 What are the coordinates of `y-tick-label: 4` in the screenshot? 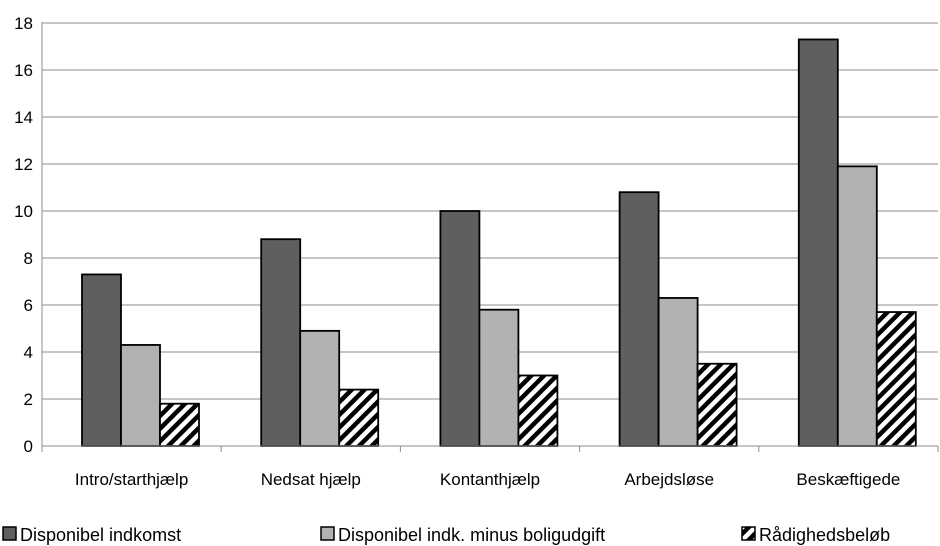 It's located at (28, 352).